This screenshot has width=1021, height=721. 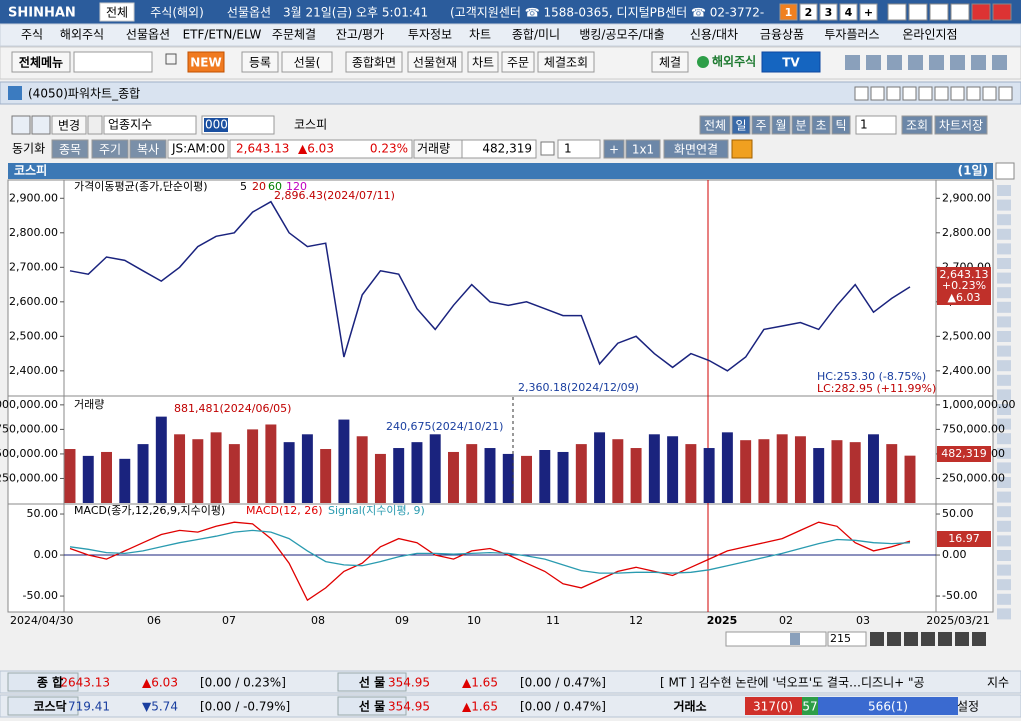 I want to click on button-label: 일, so click(x=740, y=126).